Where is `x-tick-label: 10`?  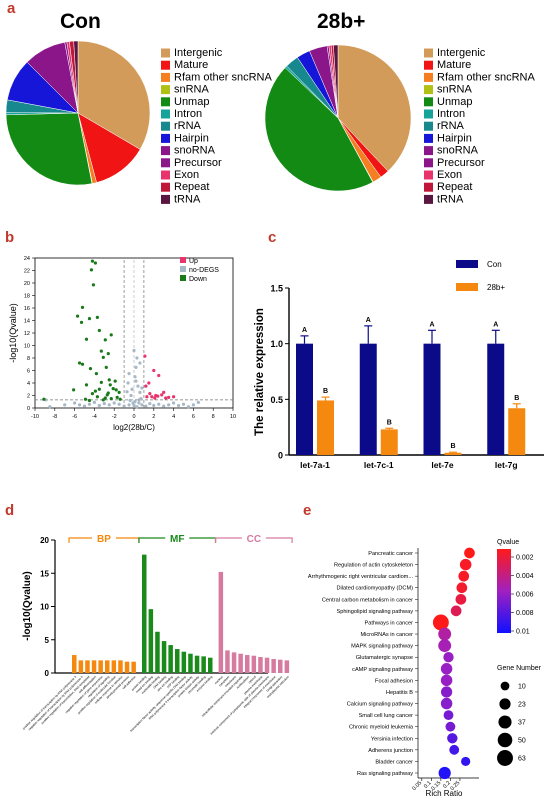 x-tick-label: 10 is located at coordinates (233, 417).